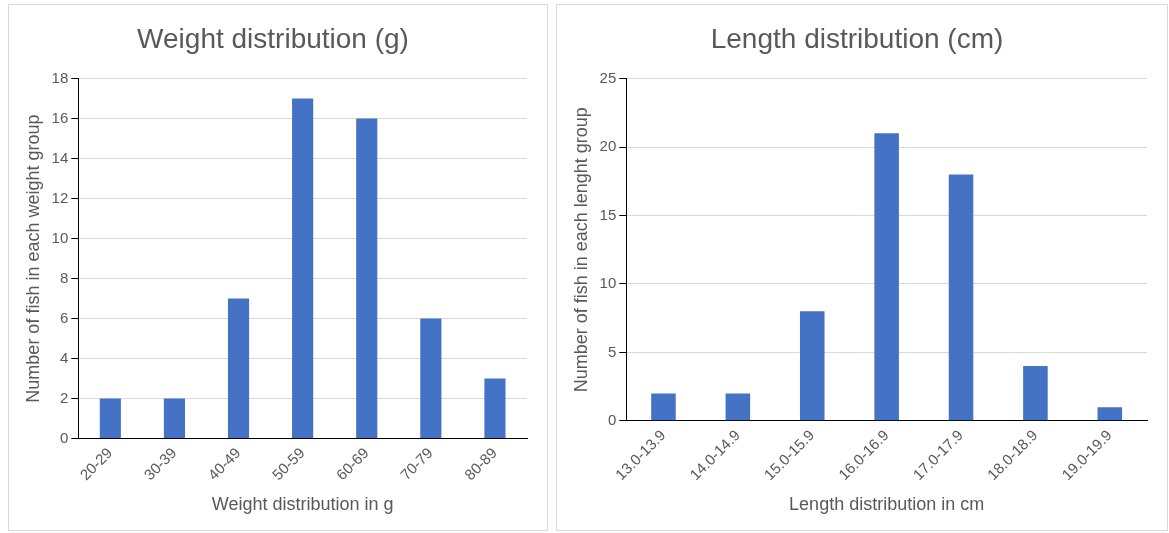 The image size is (1169, 533). I want to click on y-tick-label: 25, so click(608, 77).